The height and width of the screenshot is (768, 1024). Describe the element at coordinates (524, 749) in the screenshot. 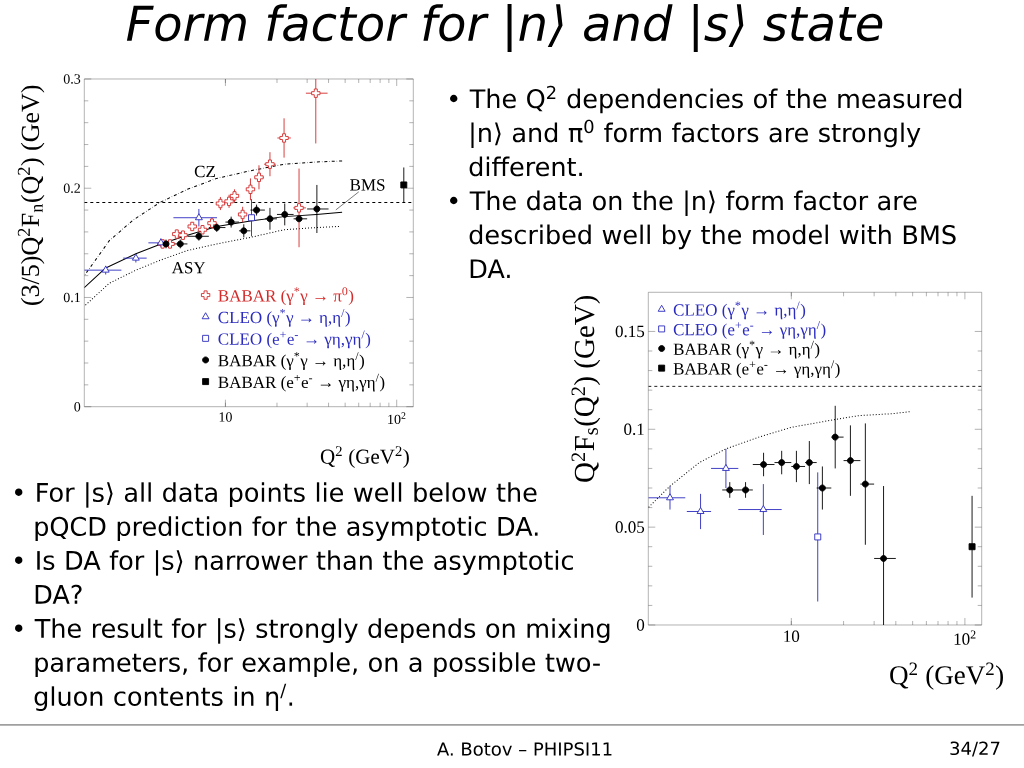

I see `text: A. Botov – PHIPSI11` at that location.